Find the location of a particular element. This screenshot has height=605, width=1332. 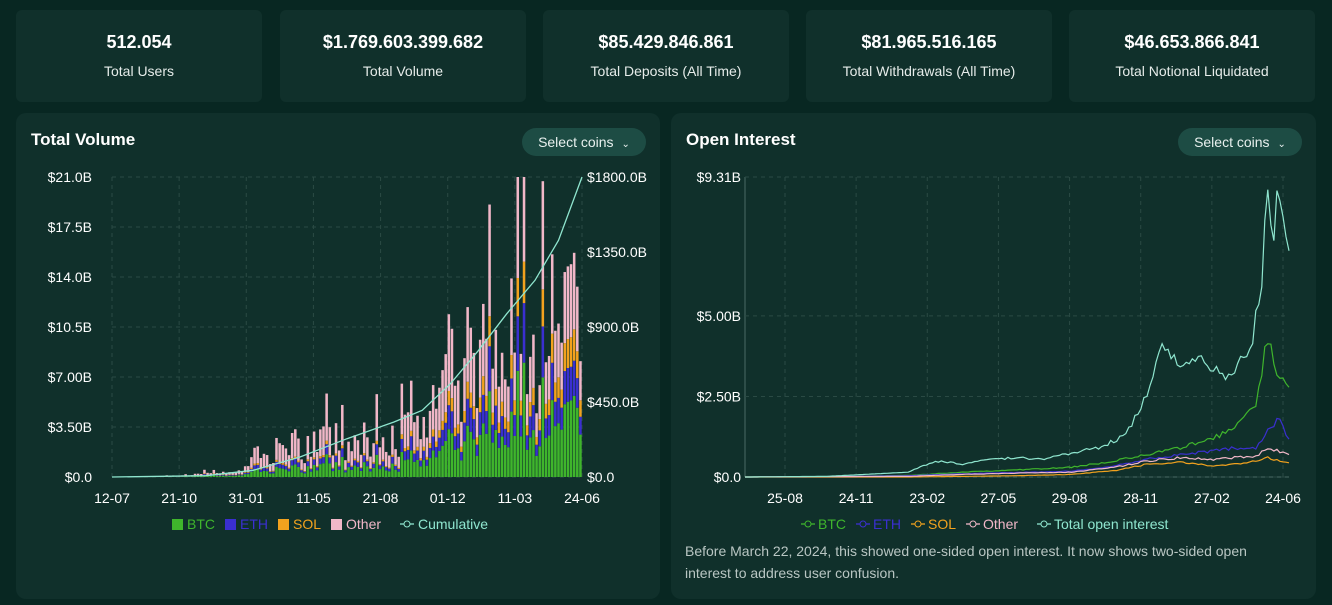

stat-value: $81.965.516.165 is located at coordinates (929, 42).